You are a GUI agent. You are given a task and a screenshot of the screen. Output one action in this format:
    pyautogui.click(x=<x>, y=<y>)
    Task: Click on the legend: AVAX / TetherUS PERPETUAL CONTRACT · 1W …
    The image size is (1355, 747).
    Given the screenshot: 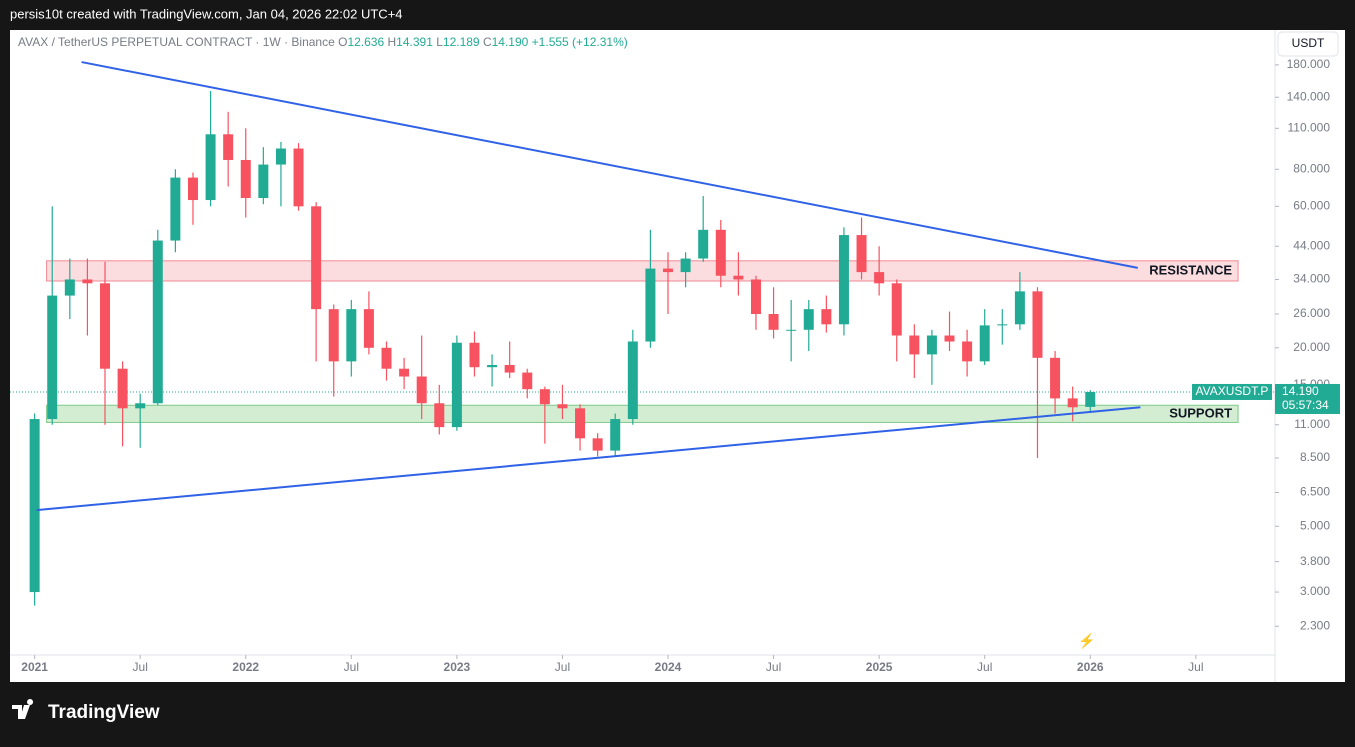 What is the action you would take?
    pyautogui.click(x=323, y=42)
    